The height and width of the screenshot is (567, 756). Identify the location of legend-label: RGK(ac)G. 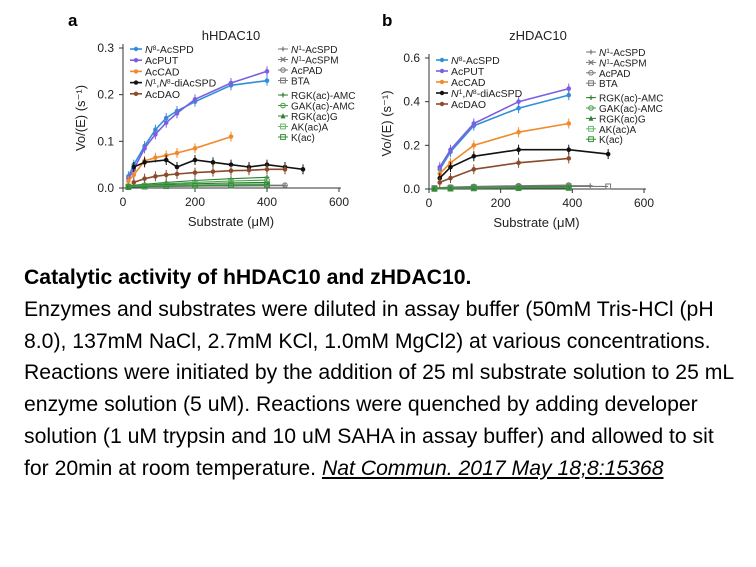
(622, 119).